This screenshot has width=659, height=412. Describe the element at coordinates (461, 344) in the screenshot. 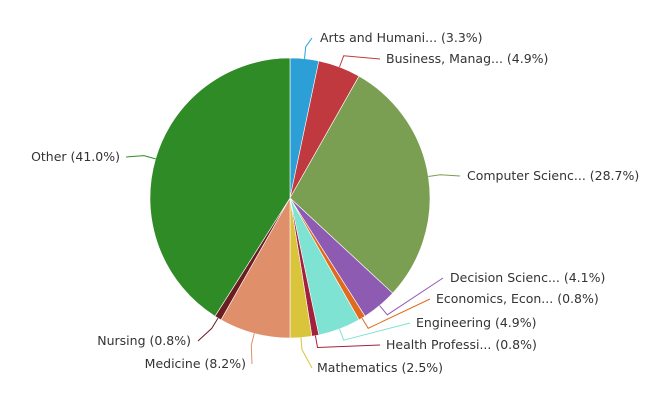

I see `slice-label: Health Professi... (0.8%)` at that location.